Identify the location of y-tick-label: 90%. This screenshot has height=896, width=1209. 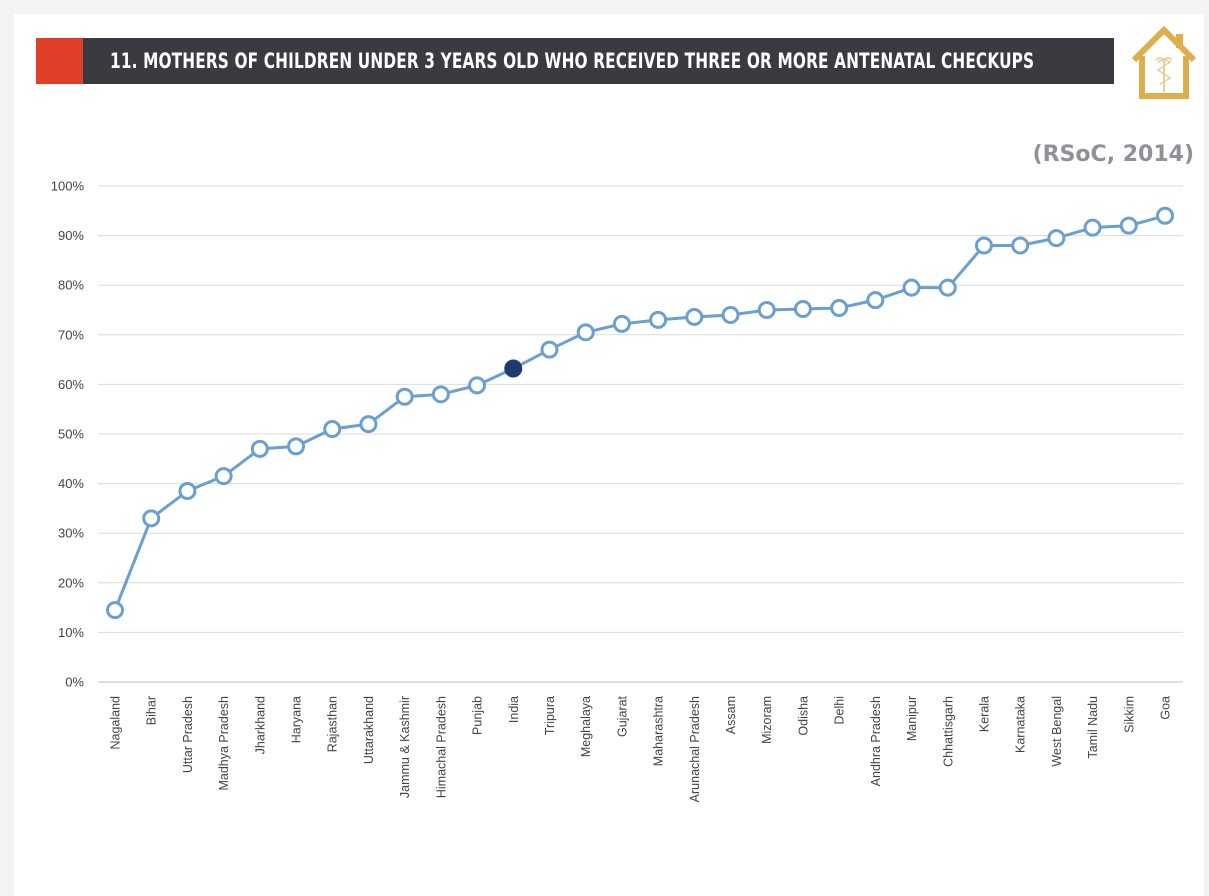
(71, 235).